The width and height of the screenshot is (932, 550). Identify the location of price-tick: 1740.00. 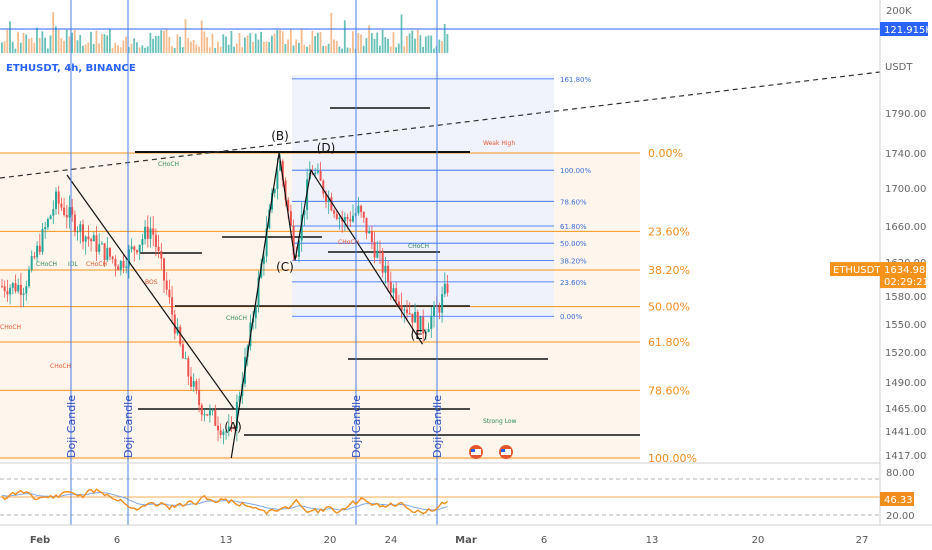
(905, 154).